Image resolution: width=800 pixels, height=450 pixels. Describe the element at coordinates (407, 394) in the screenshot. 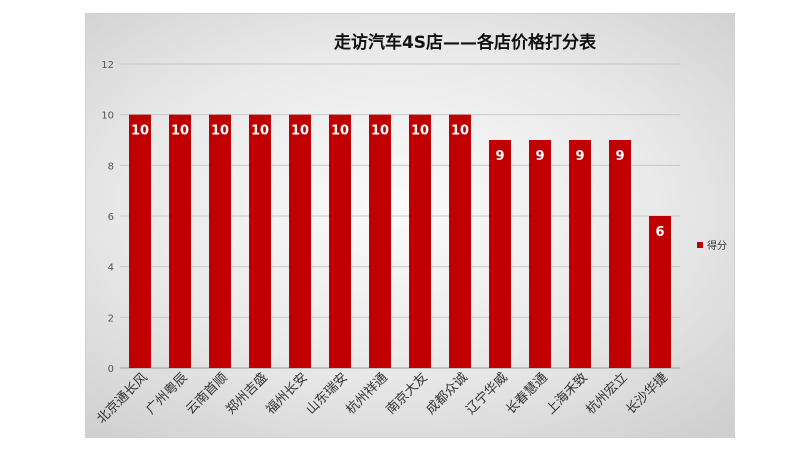

I see `x-tick-label: 南京大友` at that location.